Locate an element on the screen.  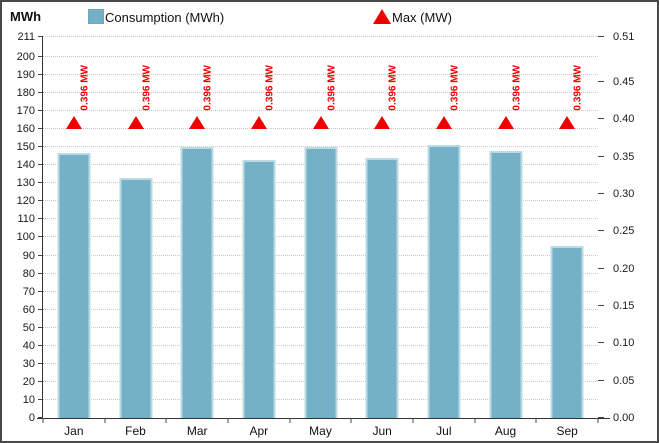
right-axis-tick-label: 0.30 is located at coordinates (624, 193).